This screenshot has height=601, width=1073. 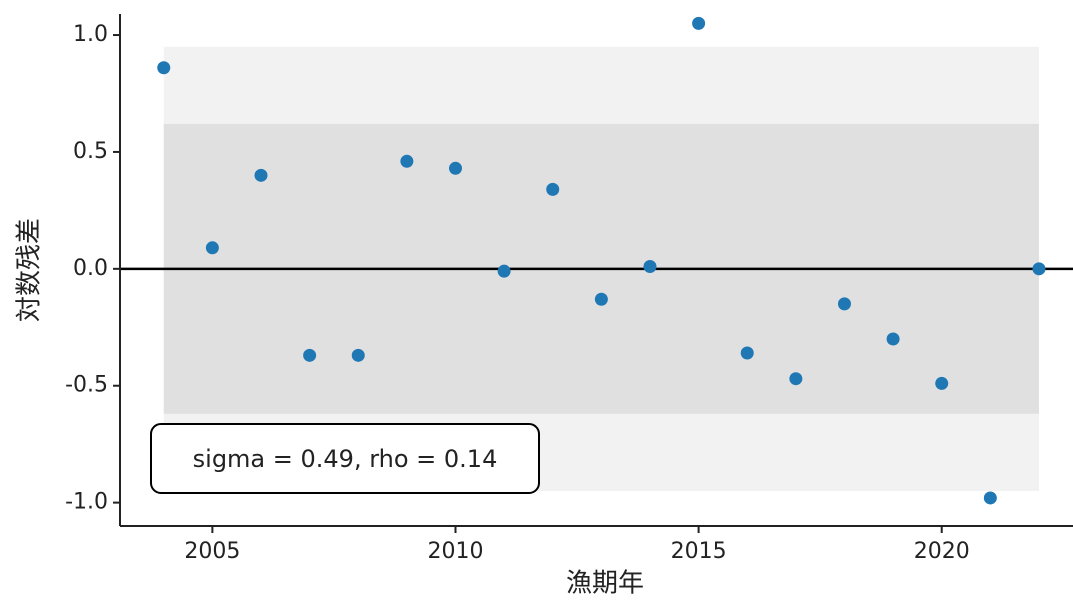 What do you see at coordinates (942, 551) in the screenshot?
I see `x-tick-label: 2020` at bounding box center [942, 551].